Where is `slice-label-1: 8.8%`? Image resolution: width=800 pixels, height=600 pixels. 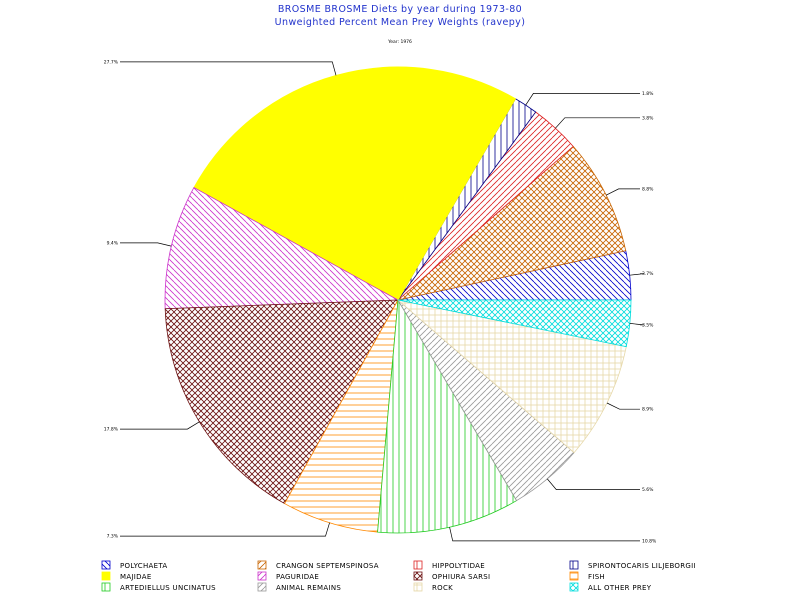
slice-label-1: 8.8% is located at coordinates (648, 189).